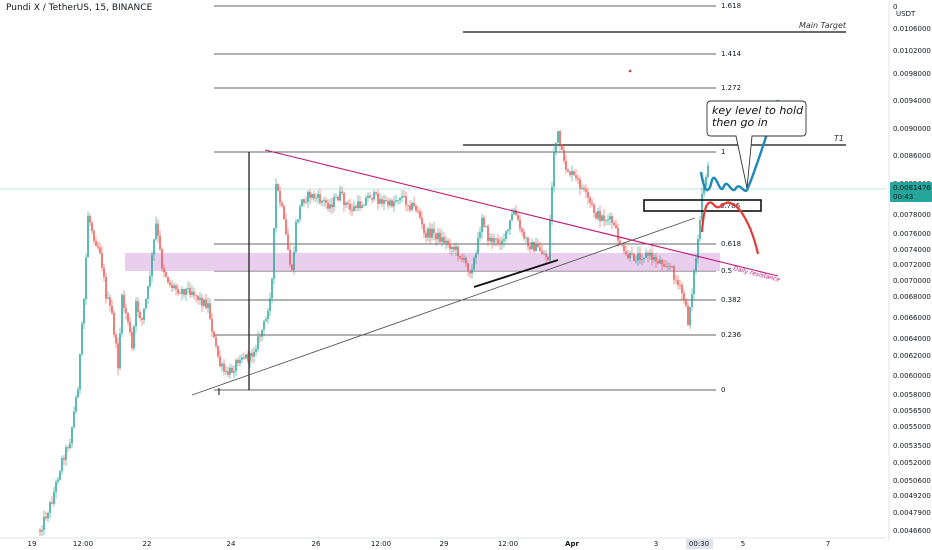 This screenshot has width=932, height=550. Describe the element at coordinates (912, 481) in the screenshot. I see `price-tick-label: 0.0050600` at that location.